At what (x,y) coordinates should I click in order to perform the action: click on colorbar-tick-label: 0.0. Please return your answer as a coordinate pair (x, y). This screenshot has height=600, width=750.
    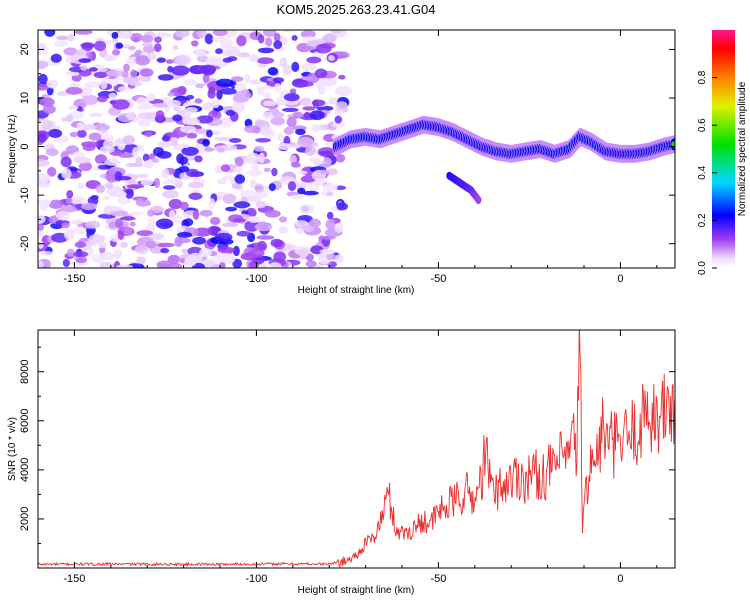
    Looking at the image, I should click on (702, 268).